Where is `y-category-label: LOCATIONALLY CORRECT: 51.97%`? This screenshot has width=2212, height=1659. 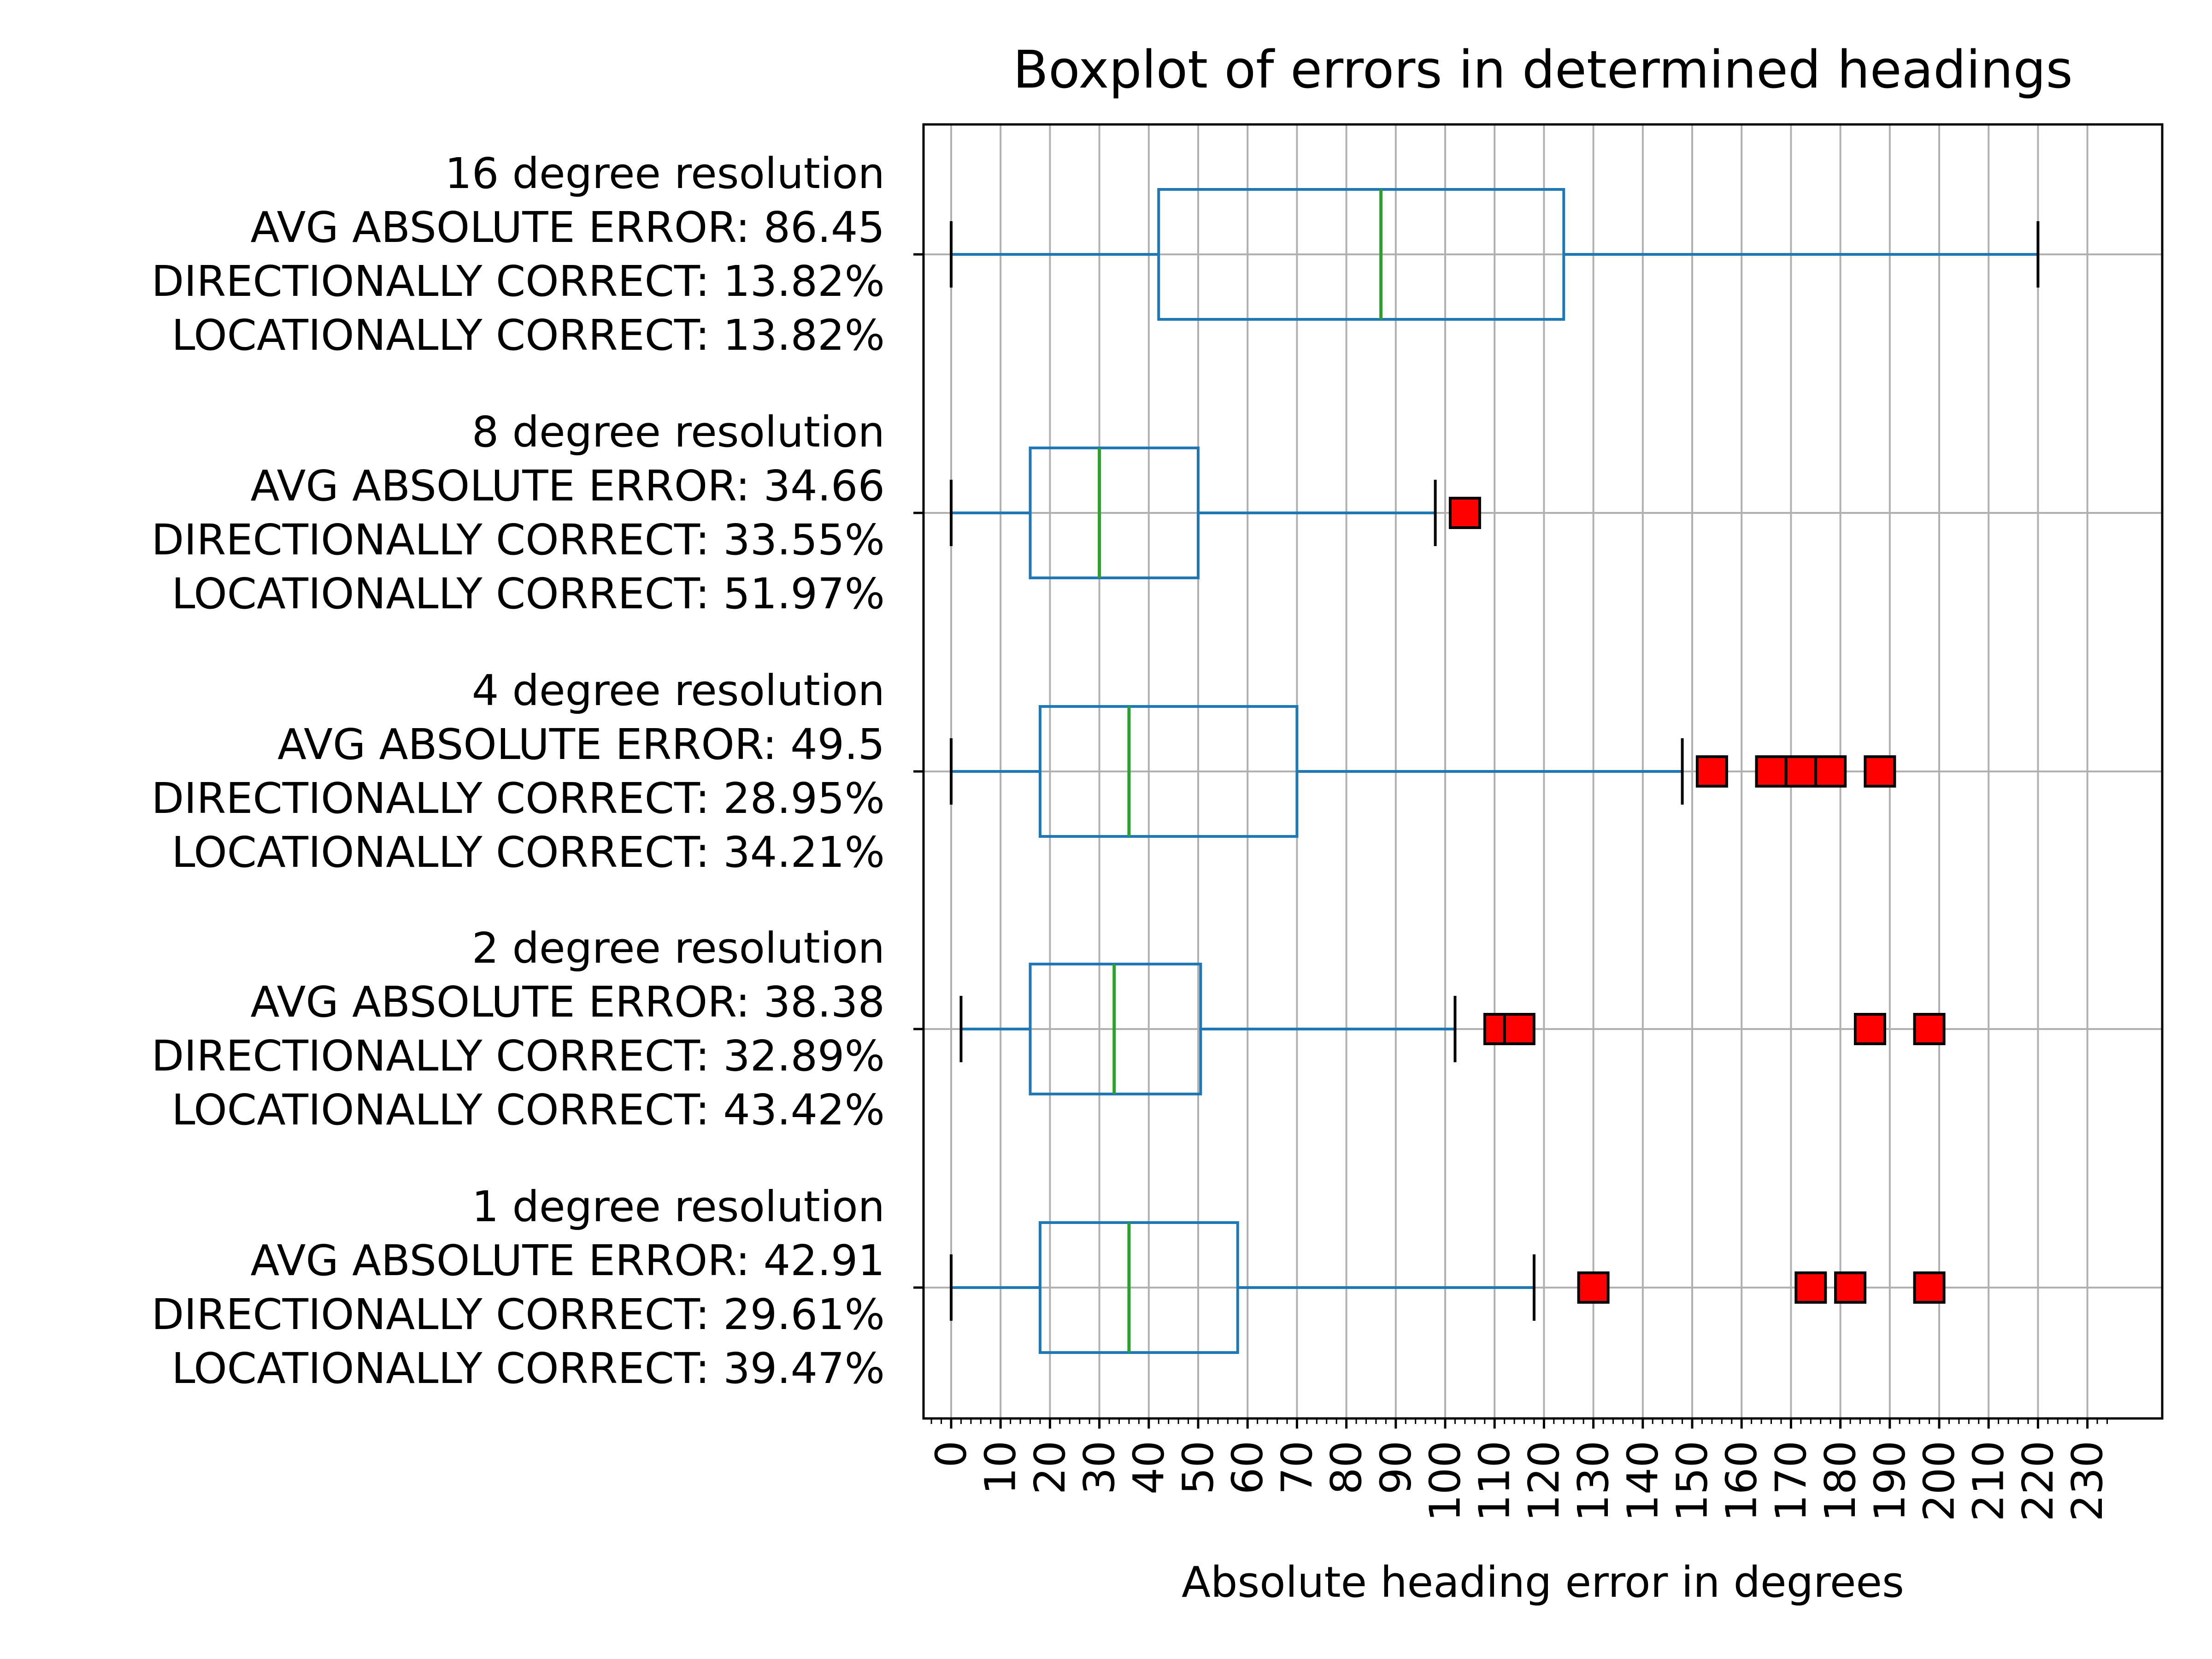
y-category-label: LOCATIONALLY CORRECT: 51.97% is located at coordinates (528, 593).